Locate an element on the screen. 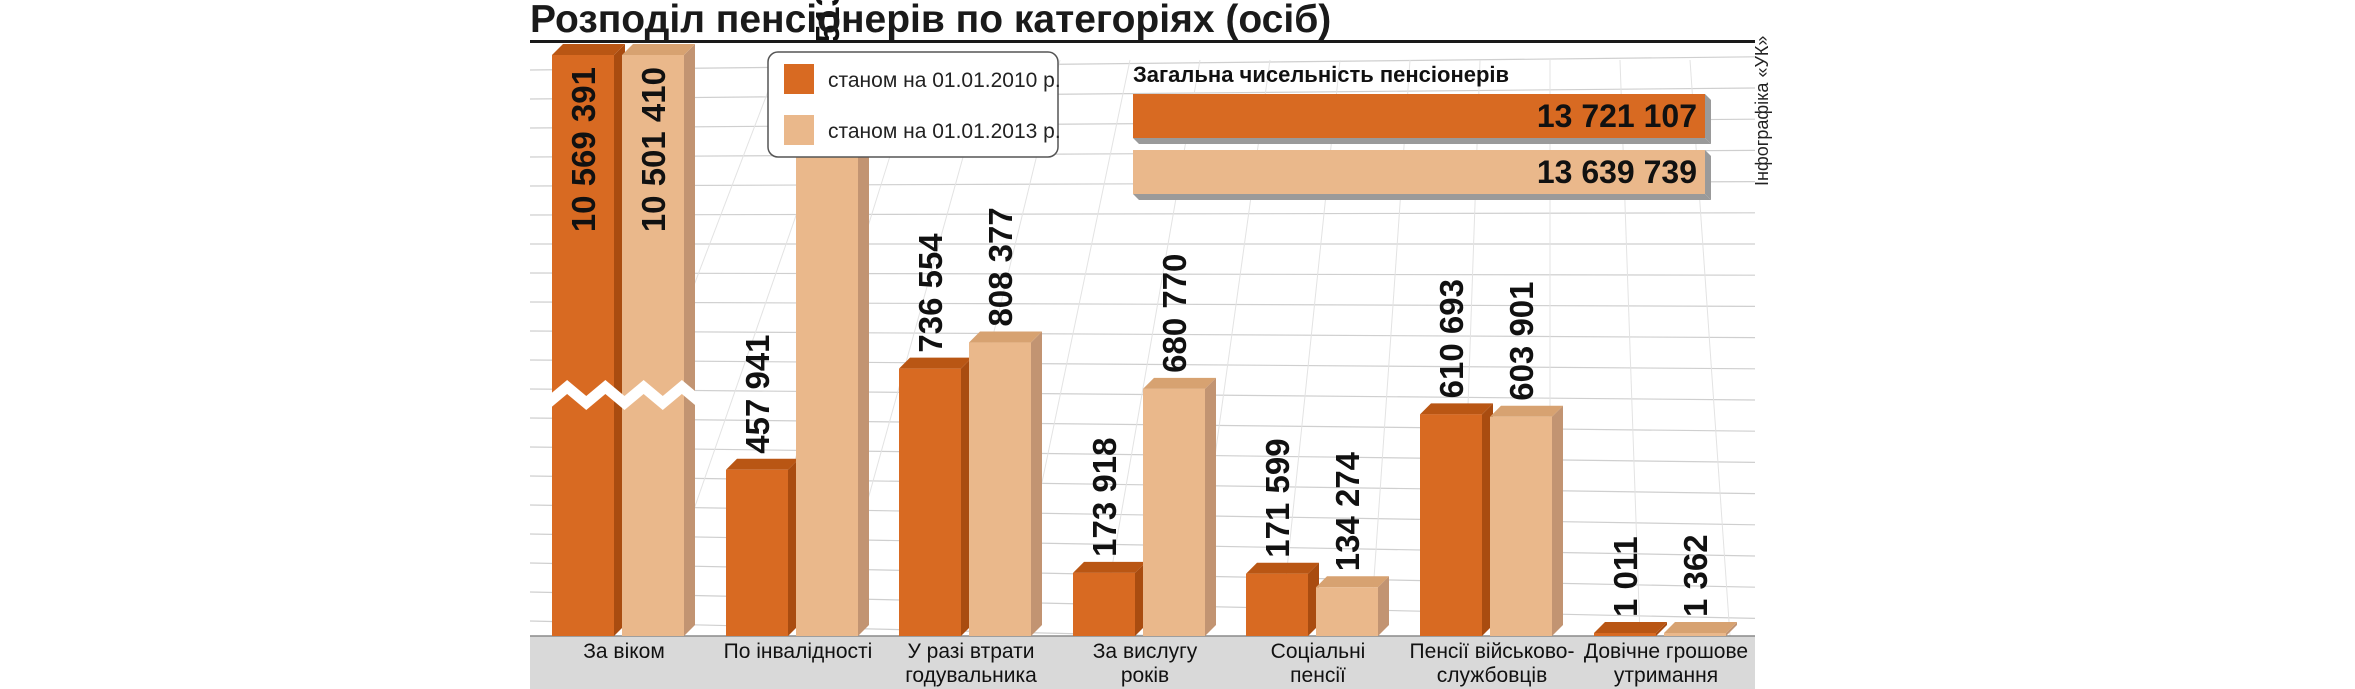 This screenshot has width=2355, height=689. category-label: років is located at coordinates (1145, 675).